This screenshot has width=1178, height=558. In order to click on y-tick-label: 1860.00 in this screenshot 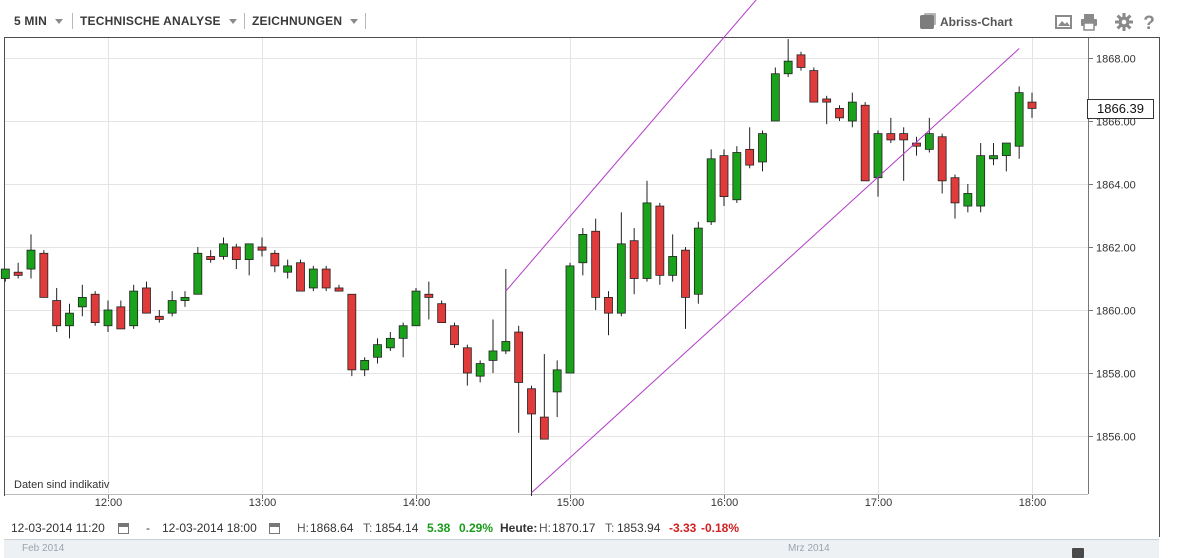, I will do `click(1116, 312)`.